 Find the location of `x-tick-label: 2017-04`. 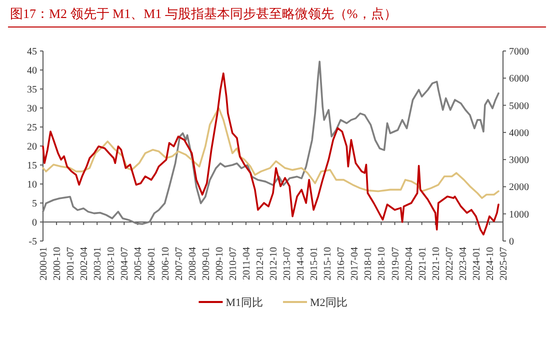

x-tick-label: 2017-04 is located at coordinates (355, 263).